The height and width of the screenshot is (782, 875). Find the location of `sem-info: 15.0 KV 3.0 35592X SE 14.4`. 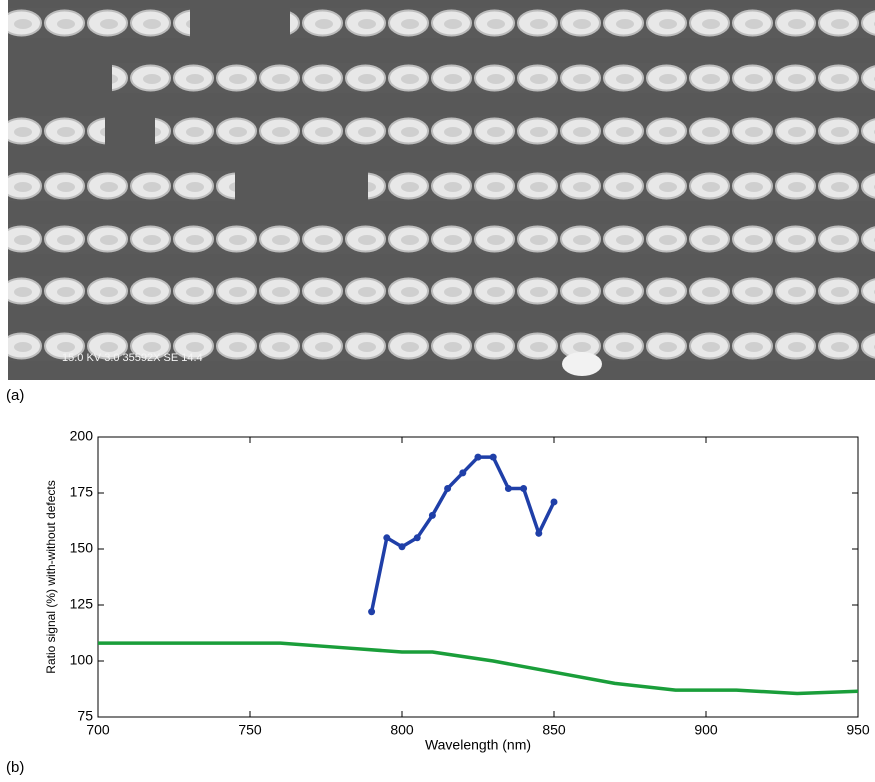

sem-info: 15.0 KV 3.0 35592X SE 14.4 is located at coordinates (132, 358).